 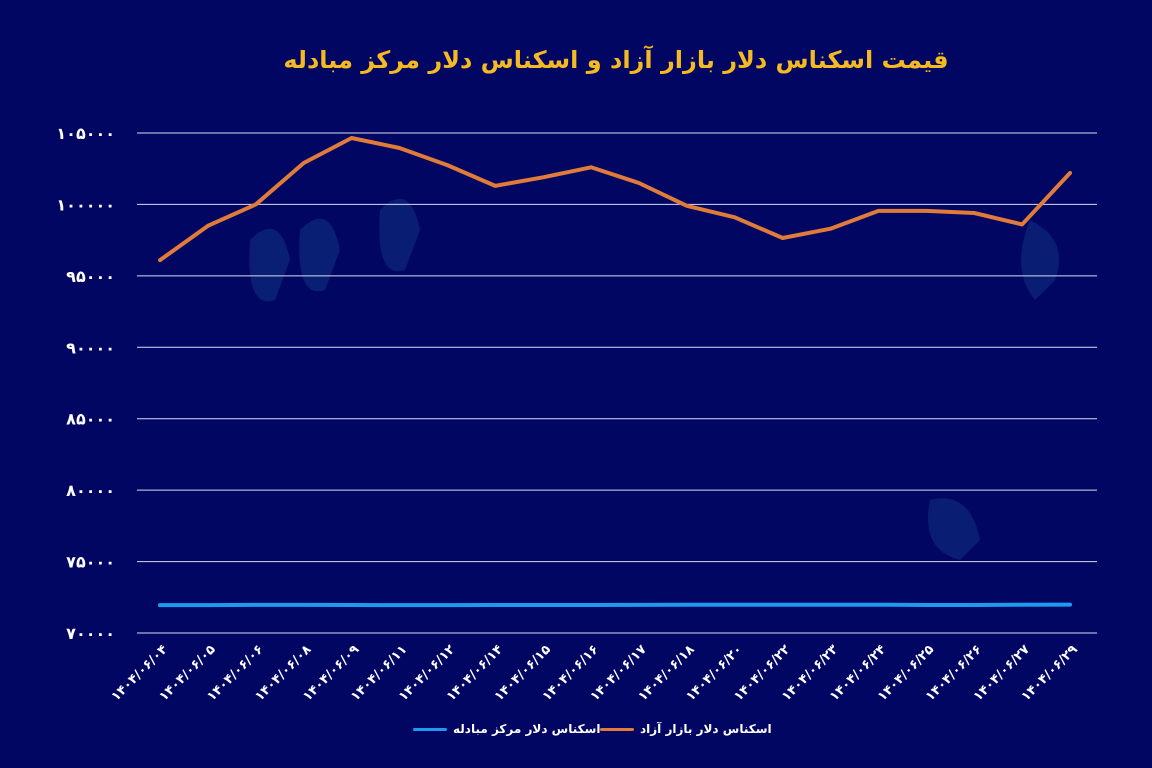 I want to click on y-tick-label: ۹۰۰۰۰, so click(x=90, y=347).